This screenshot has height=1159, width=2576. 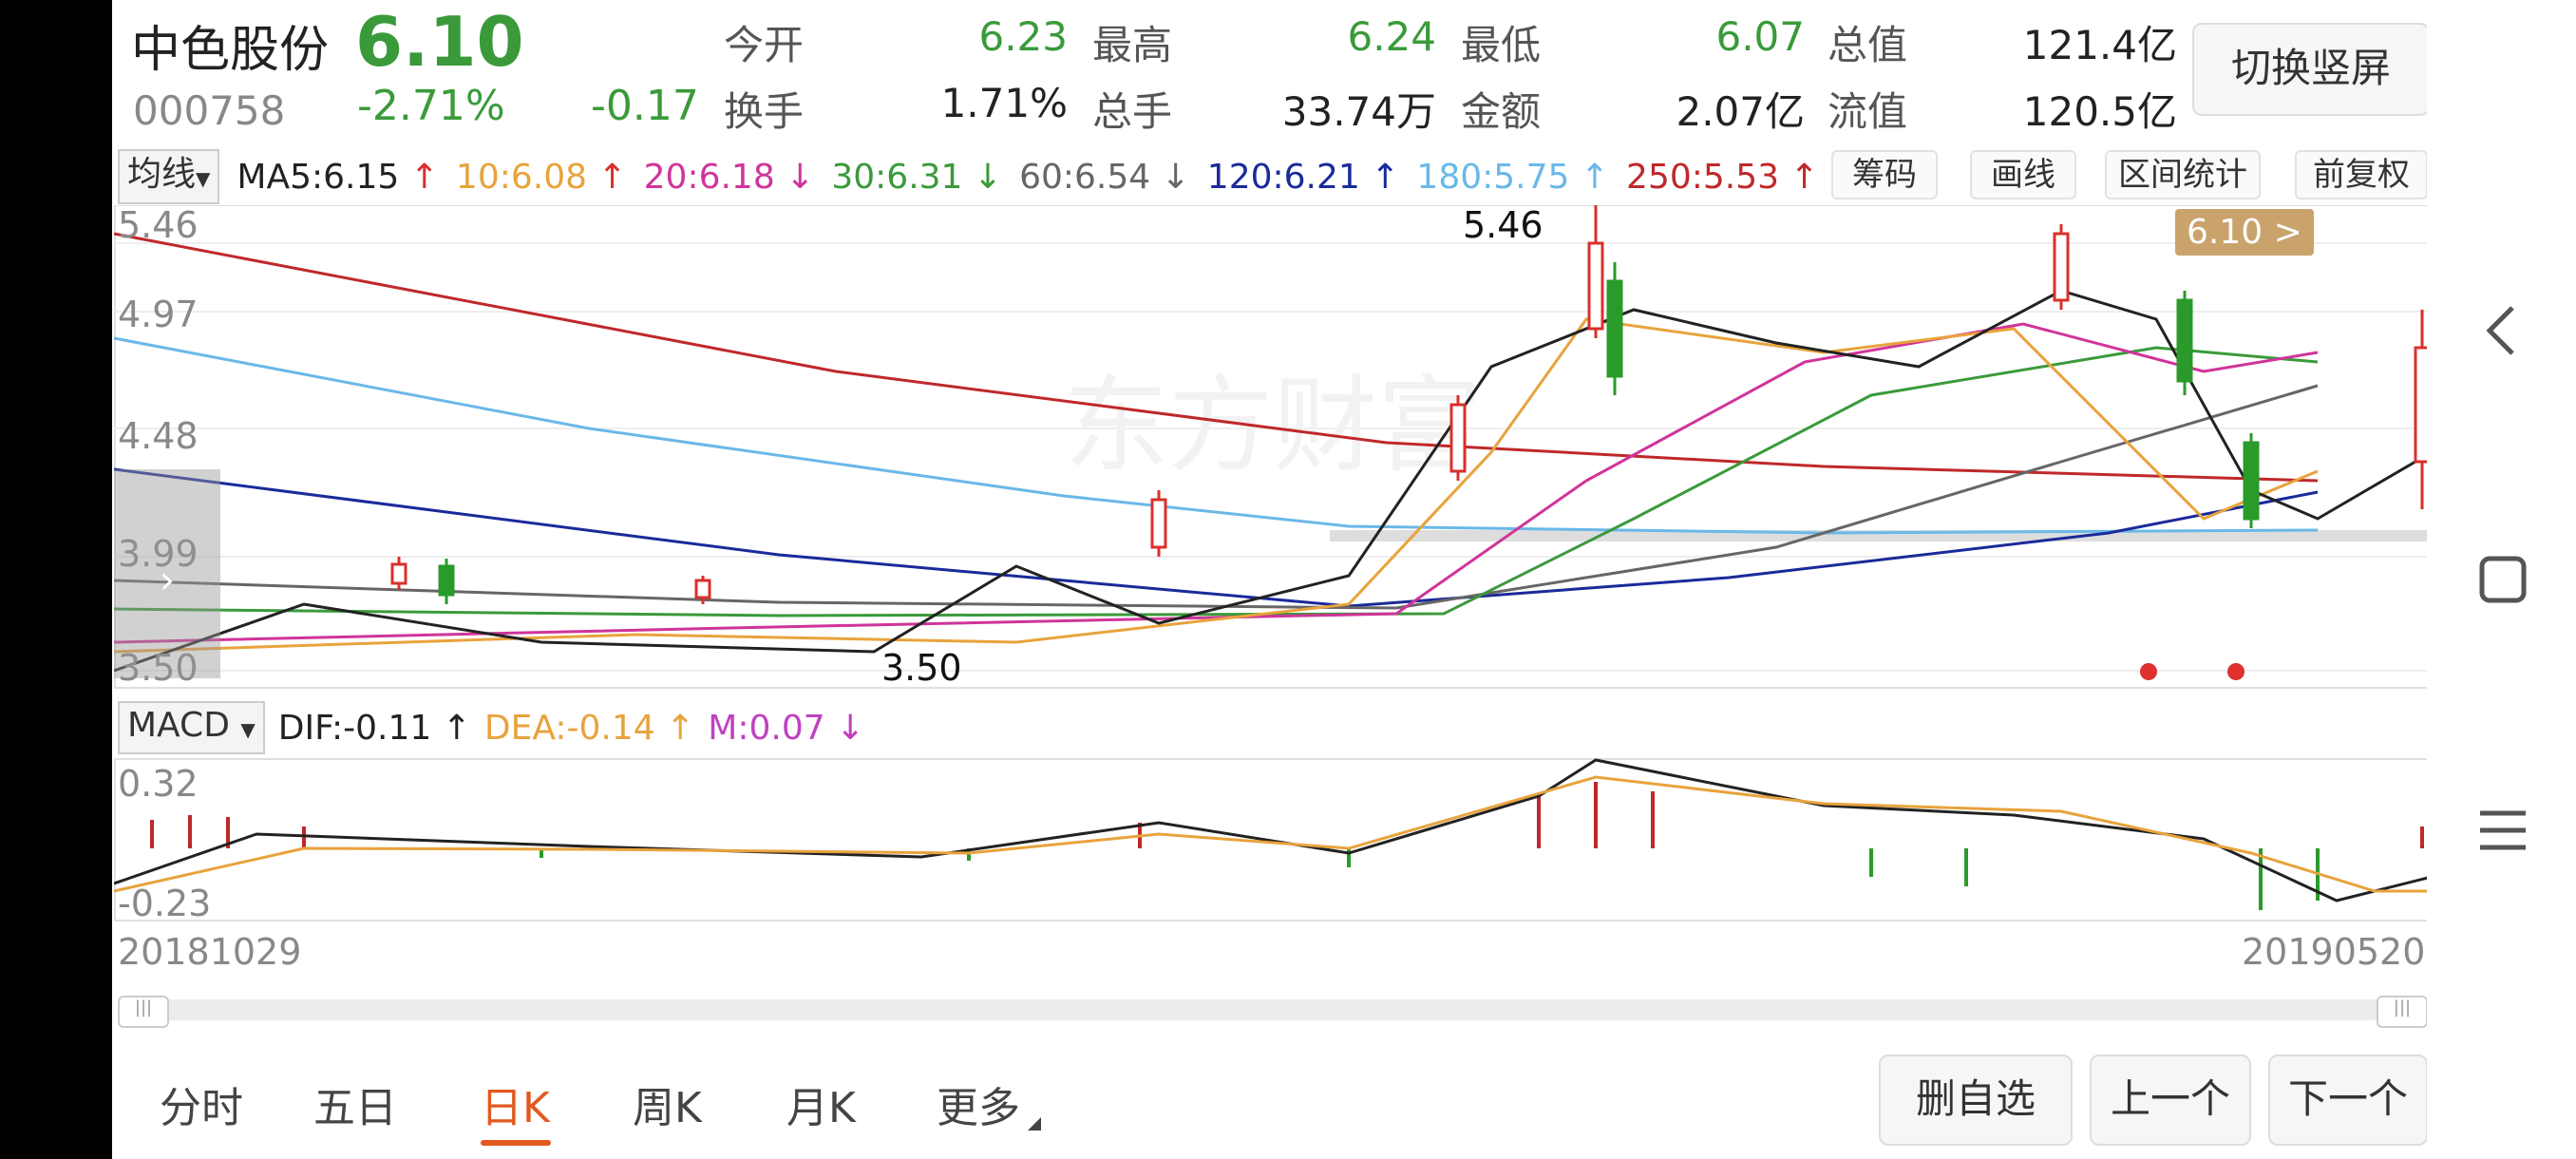 What do you see at coordinates (164, 903) in the screenshot?
I see `macd-y-label: -0.23` at bounding box center [164, 903].